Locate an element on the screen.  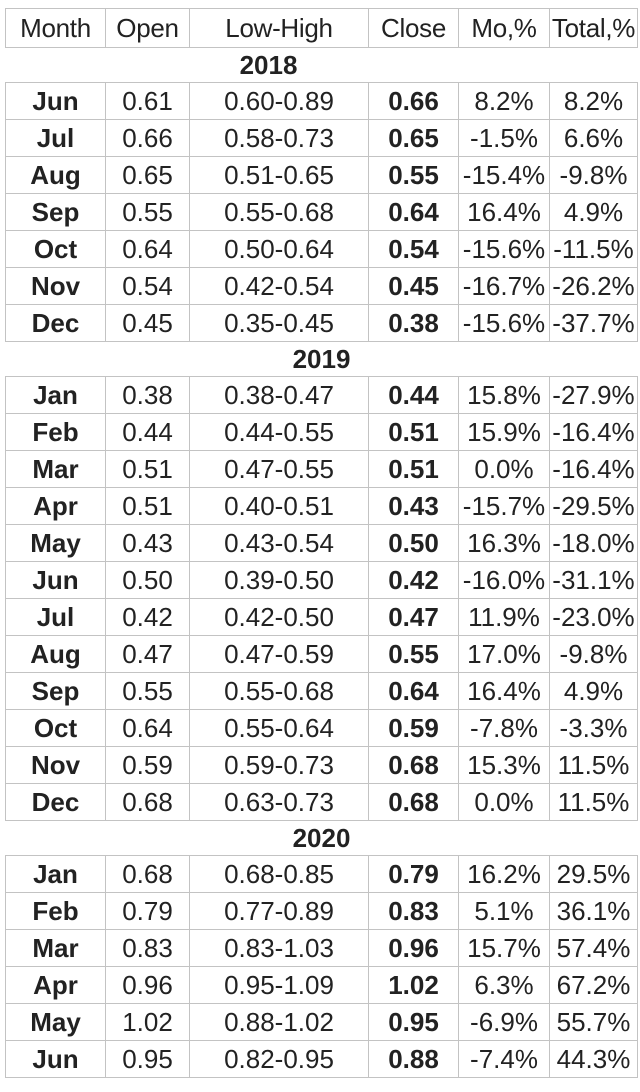
cell-open: 0.50 is located at coordinates (147, 580).